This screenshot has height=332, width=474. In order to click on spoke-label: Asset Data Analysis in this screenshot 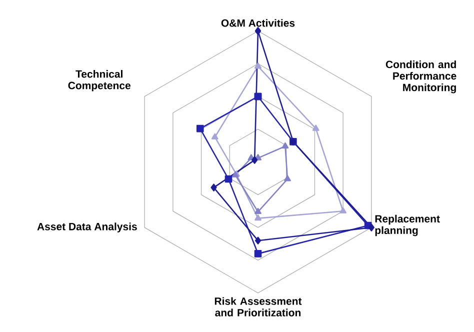, I will do `click(87, 227)`.